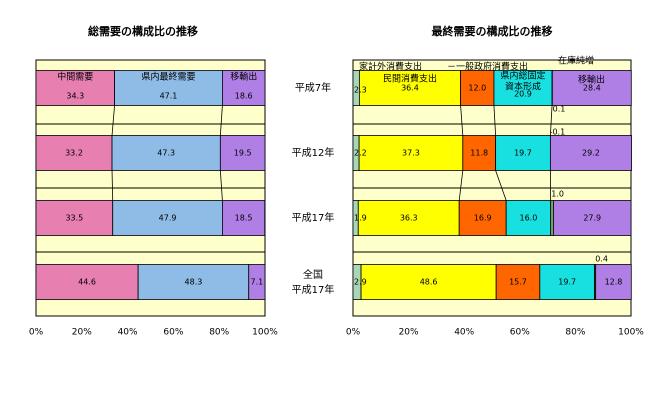 The width and height of the screenshot is (667, 404). I want to click on chart-2-x-tick-label: 100%, so click(631, 333).